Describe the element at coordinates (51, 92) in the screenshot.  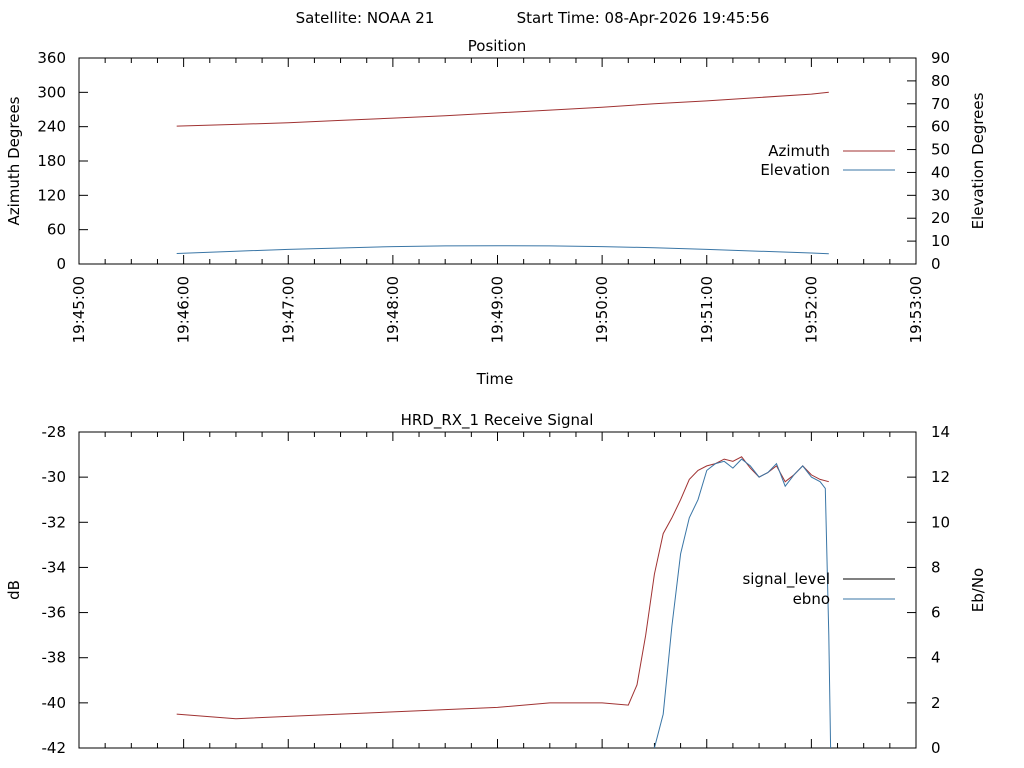
I see `position-ytick-label: 300` at that location.